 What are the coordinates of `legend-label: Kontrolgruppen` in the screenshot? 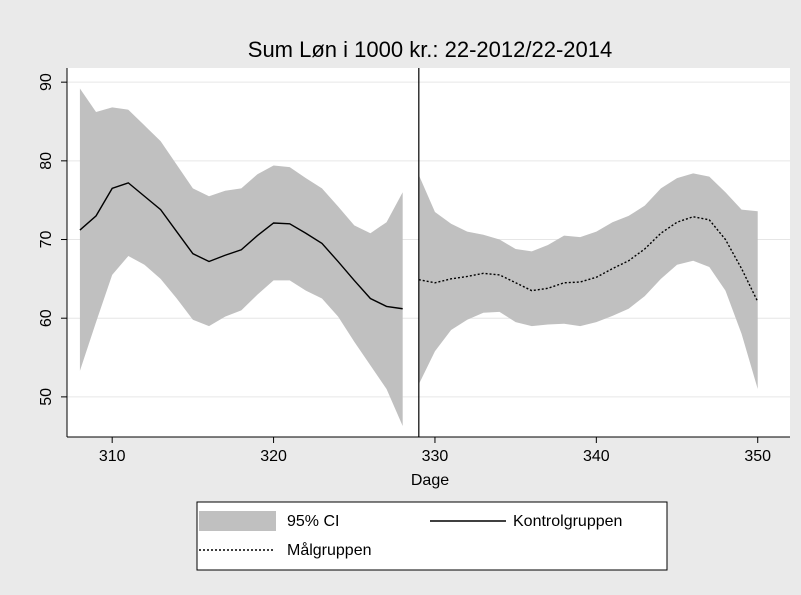 It's located at (567, 521).